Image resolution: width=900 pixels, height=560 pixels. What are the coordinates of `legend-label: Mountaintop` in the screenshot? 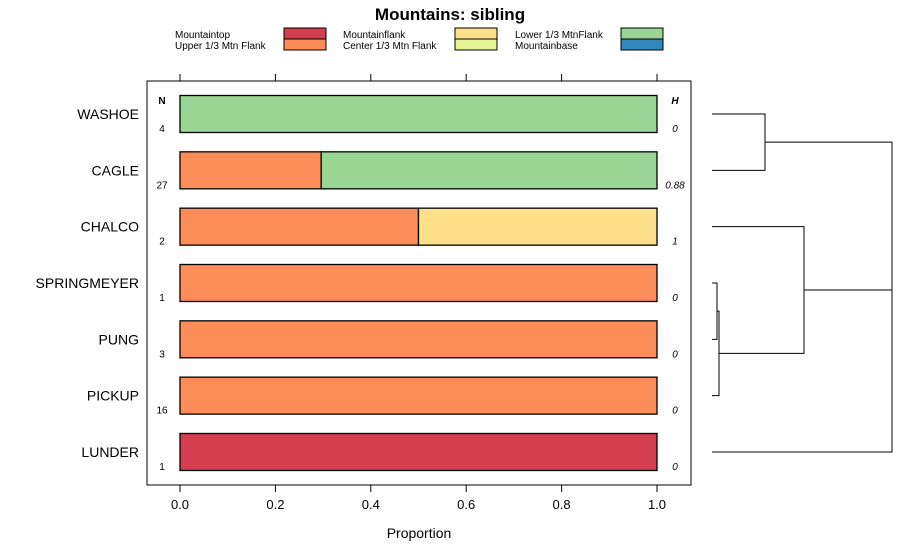 It's located at (202, 35).